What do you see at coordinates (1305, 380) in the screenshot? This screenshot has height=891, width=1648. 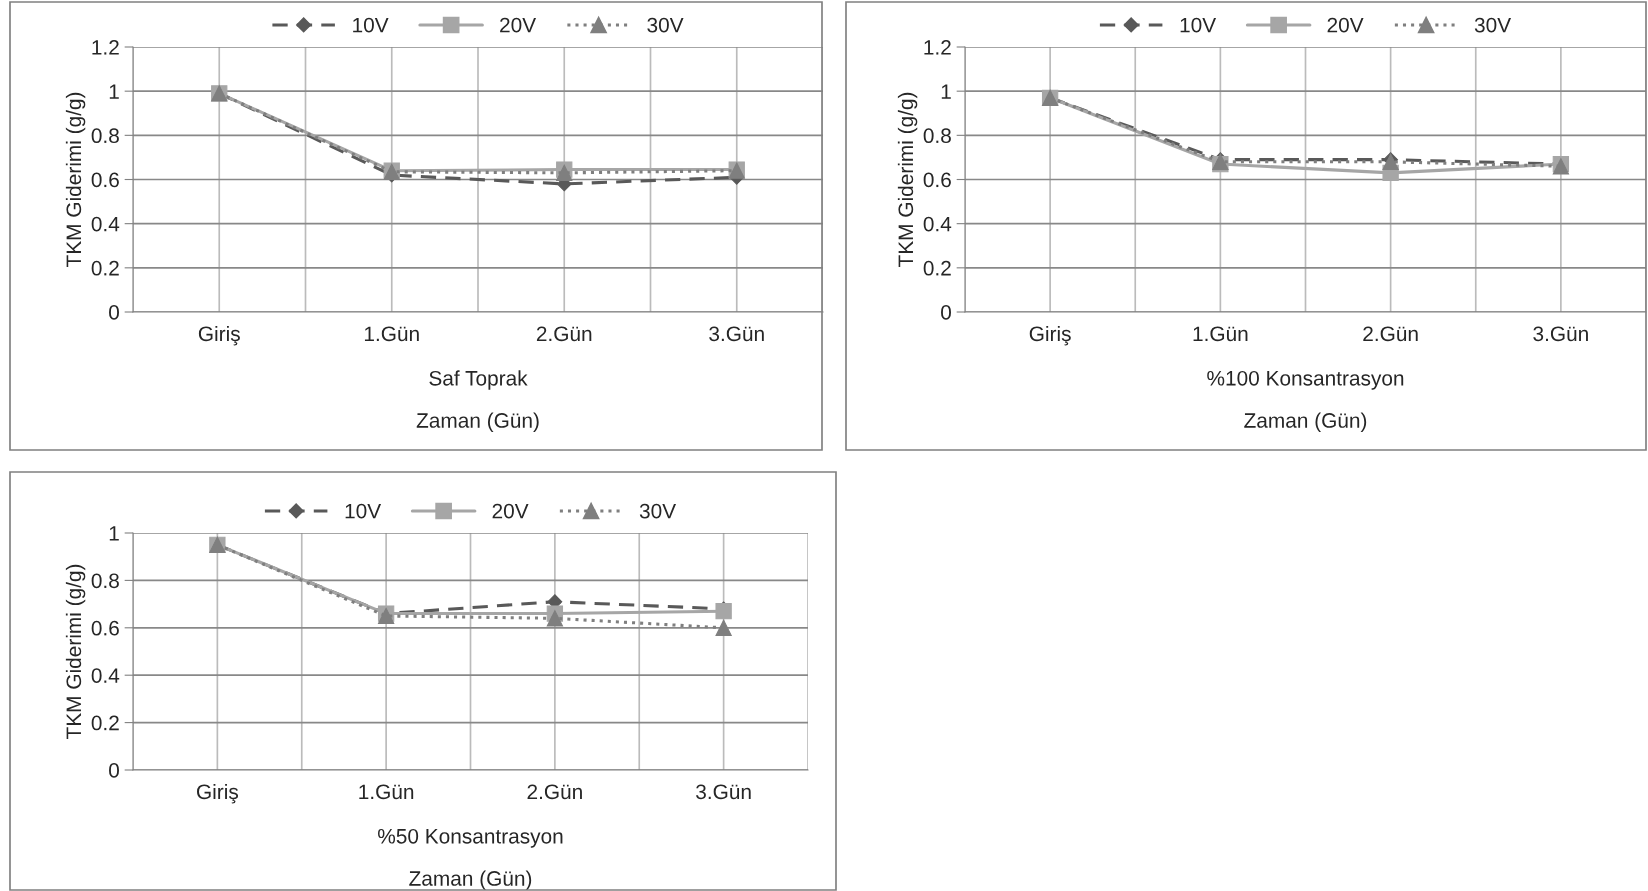 I see `text: %100 Konsantrasyon` at bounding box center [1305, 380].